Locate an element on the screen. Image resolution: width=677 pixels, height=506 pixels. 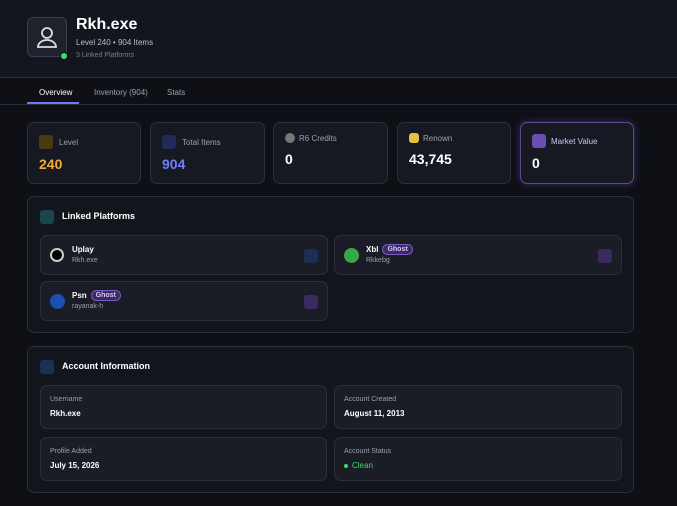
platform-name: Psn Ghost is located at coordinates (96, 295).